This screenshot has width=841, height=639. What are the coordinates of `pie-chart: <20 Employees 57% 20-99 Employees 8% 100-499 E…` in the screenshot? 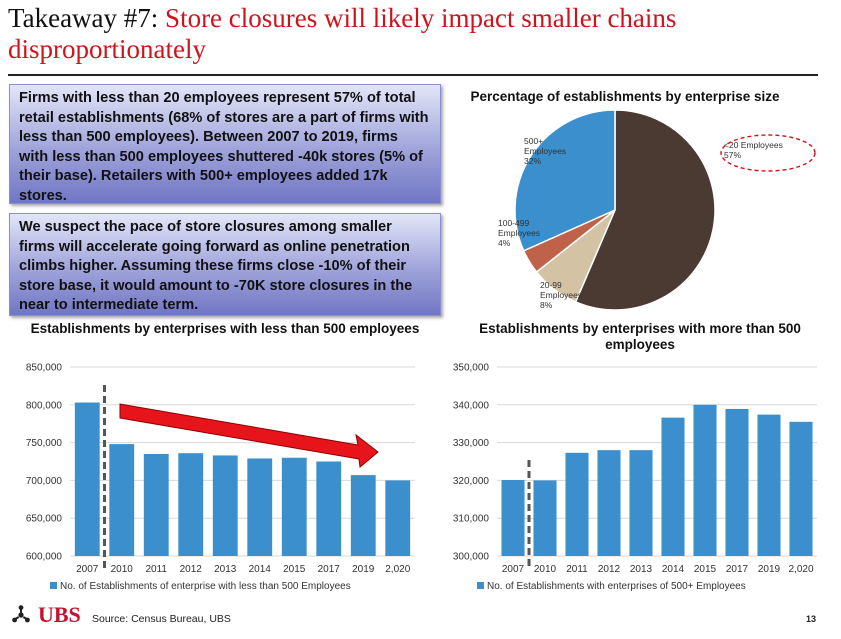 It's located at (657, 210).